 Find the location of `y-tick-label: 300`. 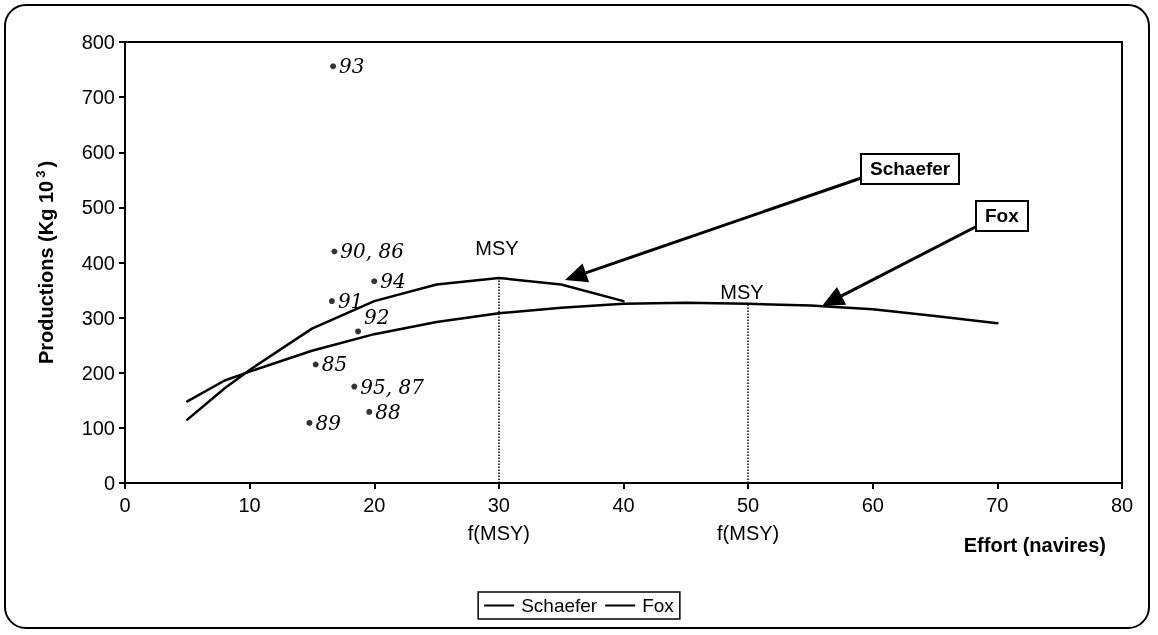

y-tick-label: 300 is located at coordinates (98, 317).